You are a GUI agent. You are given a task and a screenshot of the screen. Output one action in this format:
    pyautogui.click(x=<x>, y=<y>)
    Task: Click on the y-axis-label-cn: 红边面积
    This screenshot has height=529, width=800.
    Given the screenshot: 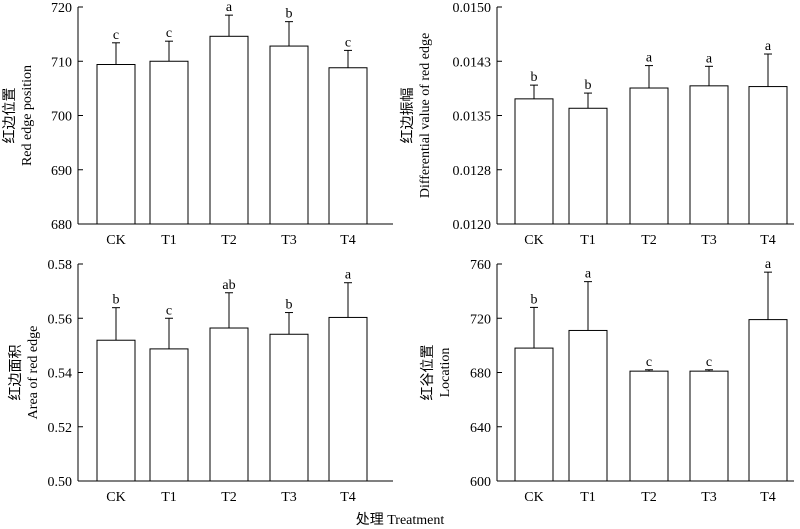 What is the action you would take?
    pyautogui.click(x=16, y=373)
    